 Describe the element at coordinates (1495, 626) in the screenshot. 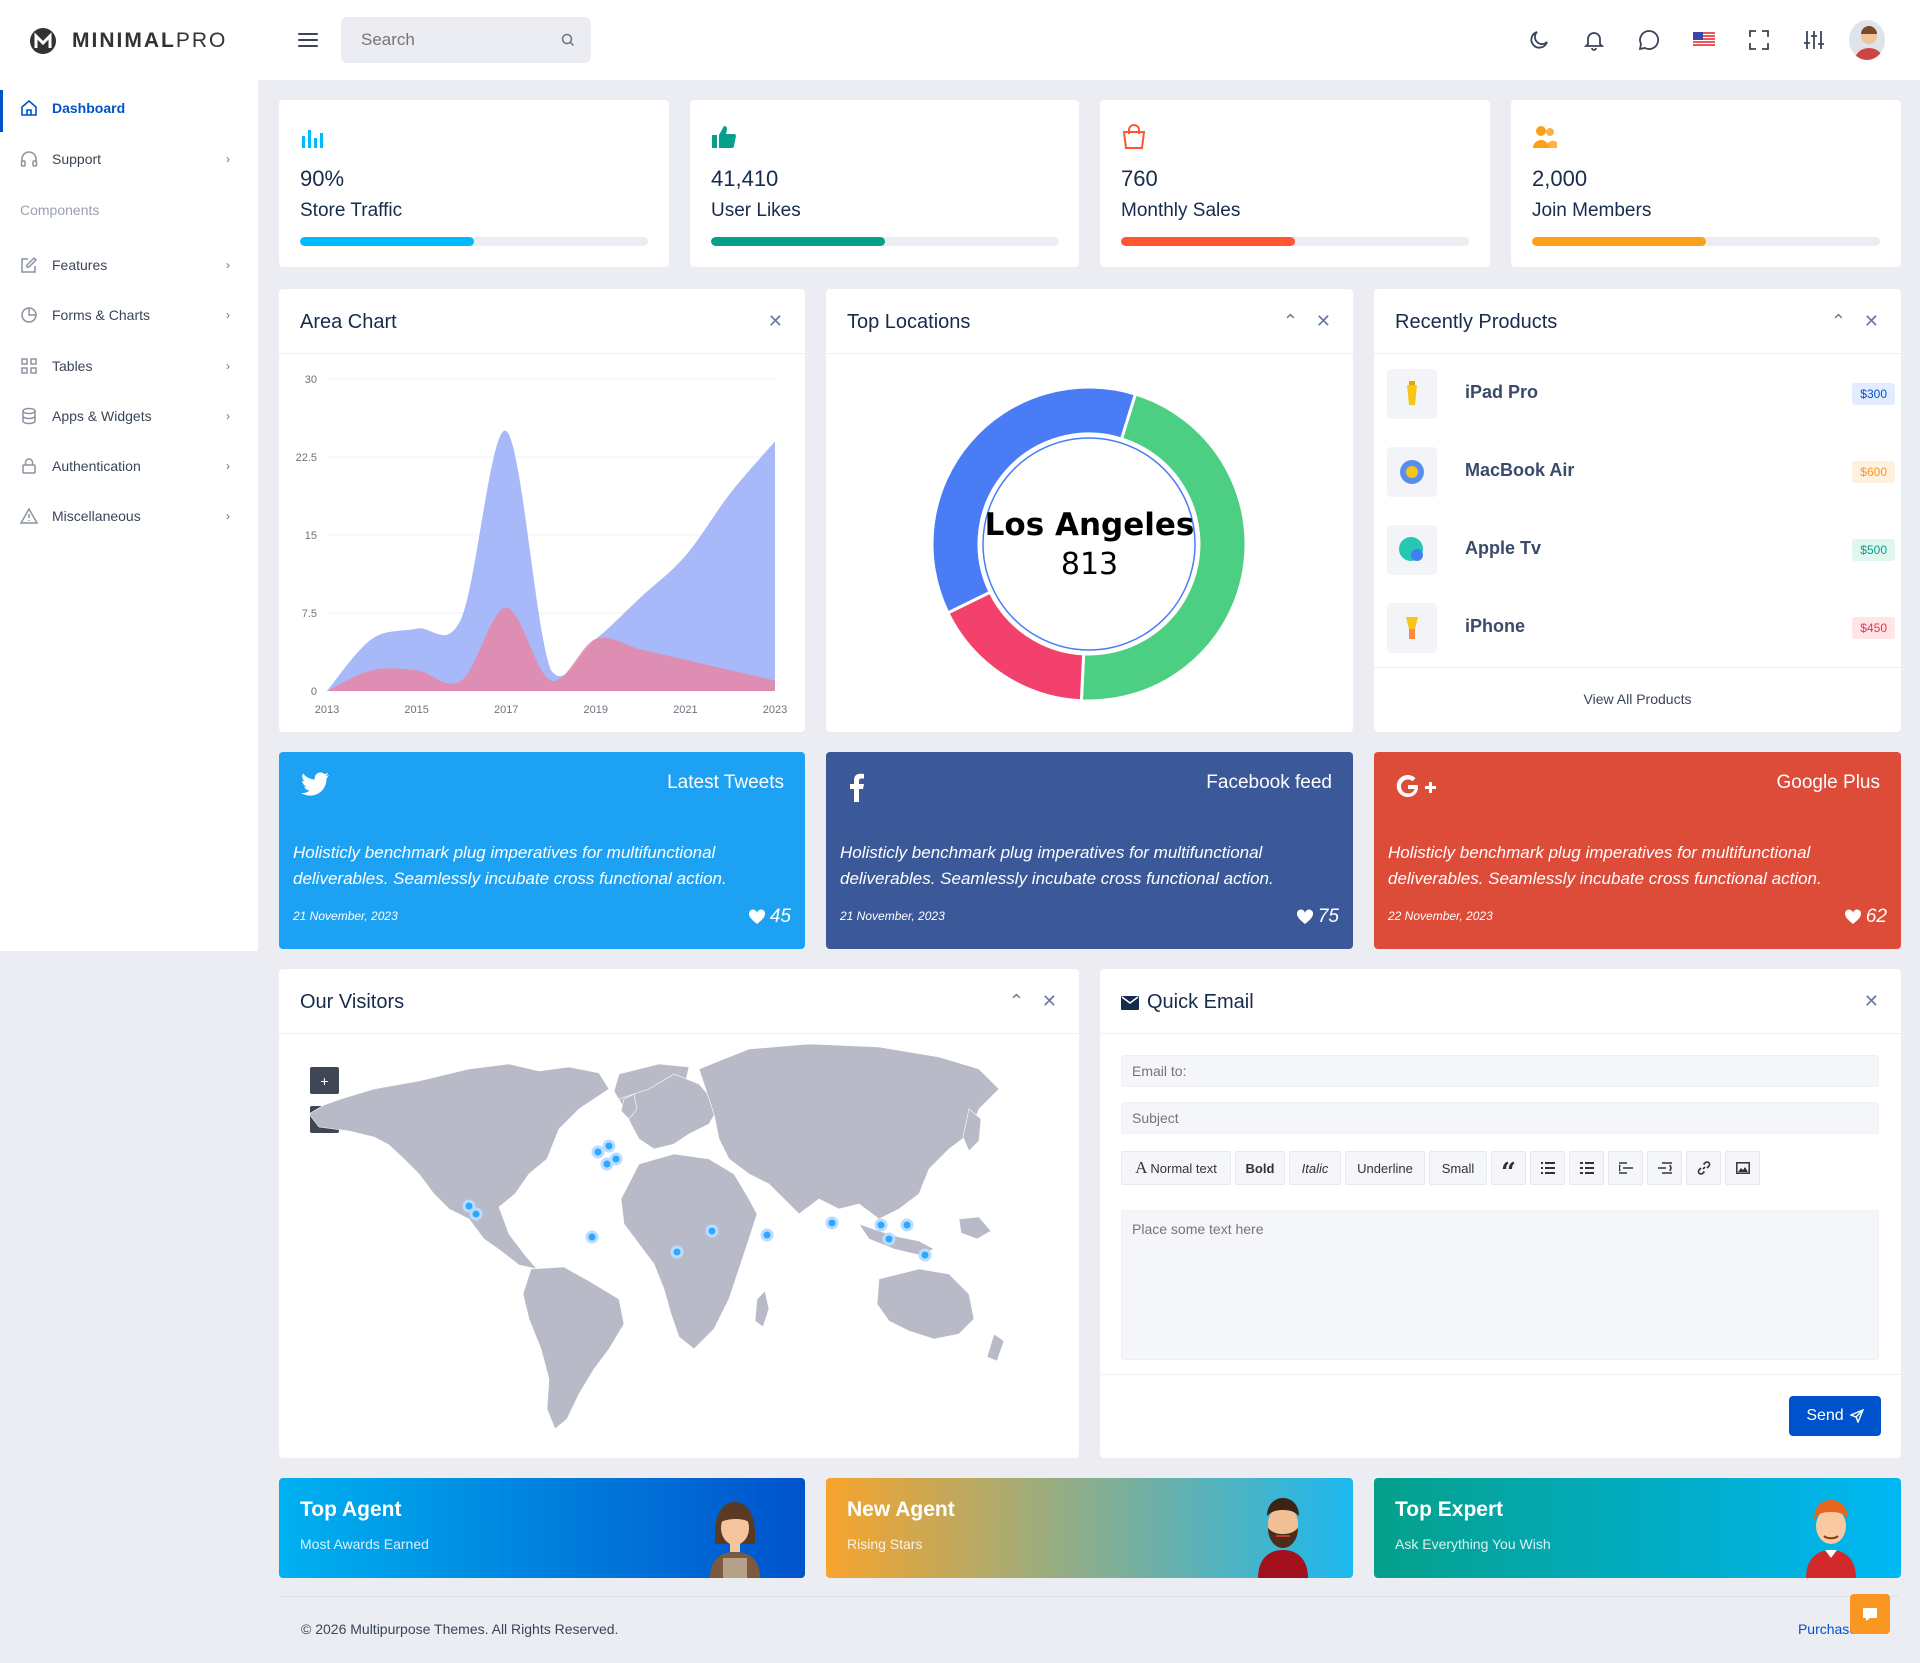

I see `product-name: iPhone` at that location.